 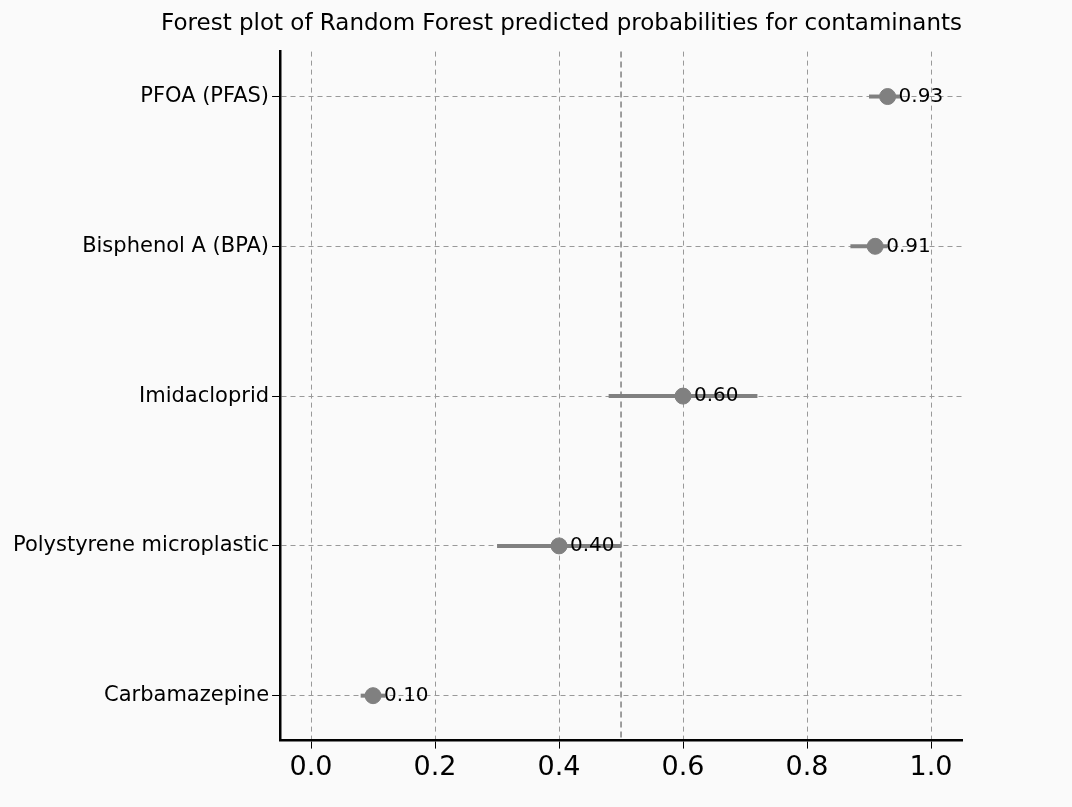 What do you see at coordinates (561, 21) in the screenshot?
I see `chart-title: Forest plot of Random Forest predicted probabilities for contaminants` at bounding box center [561, 21].